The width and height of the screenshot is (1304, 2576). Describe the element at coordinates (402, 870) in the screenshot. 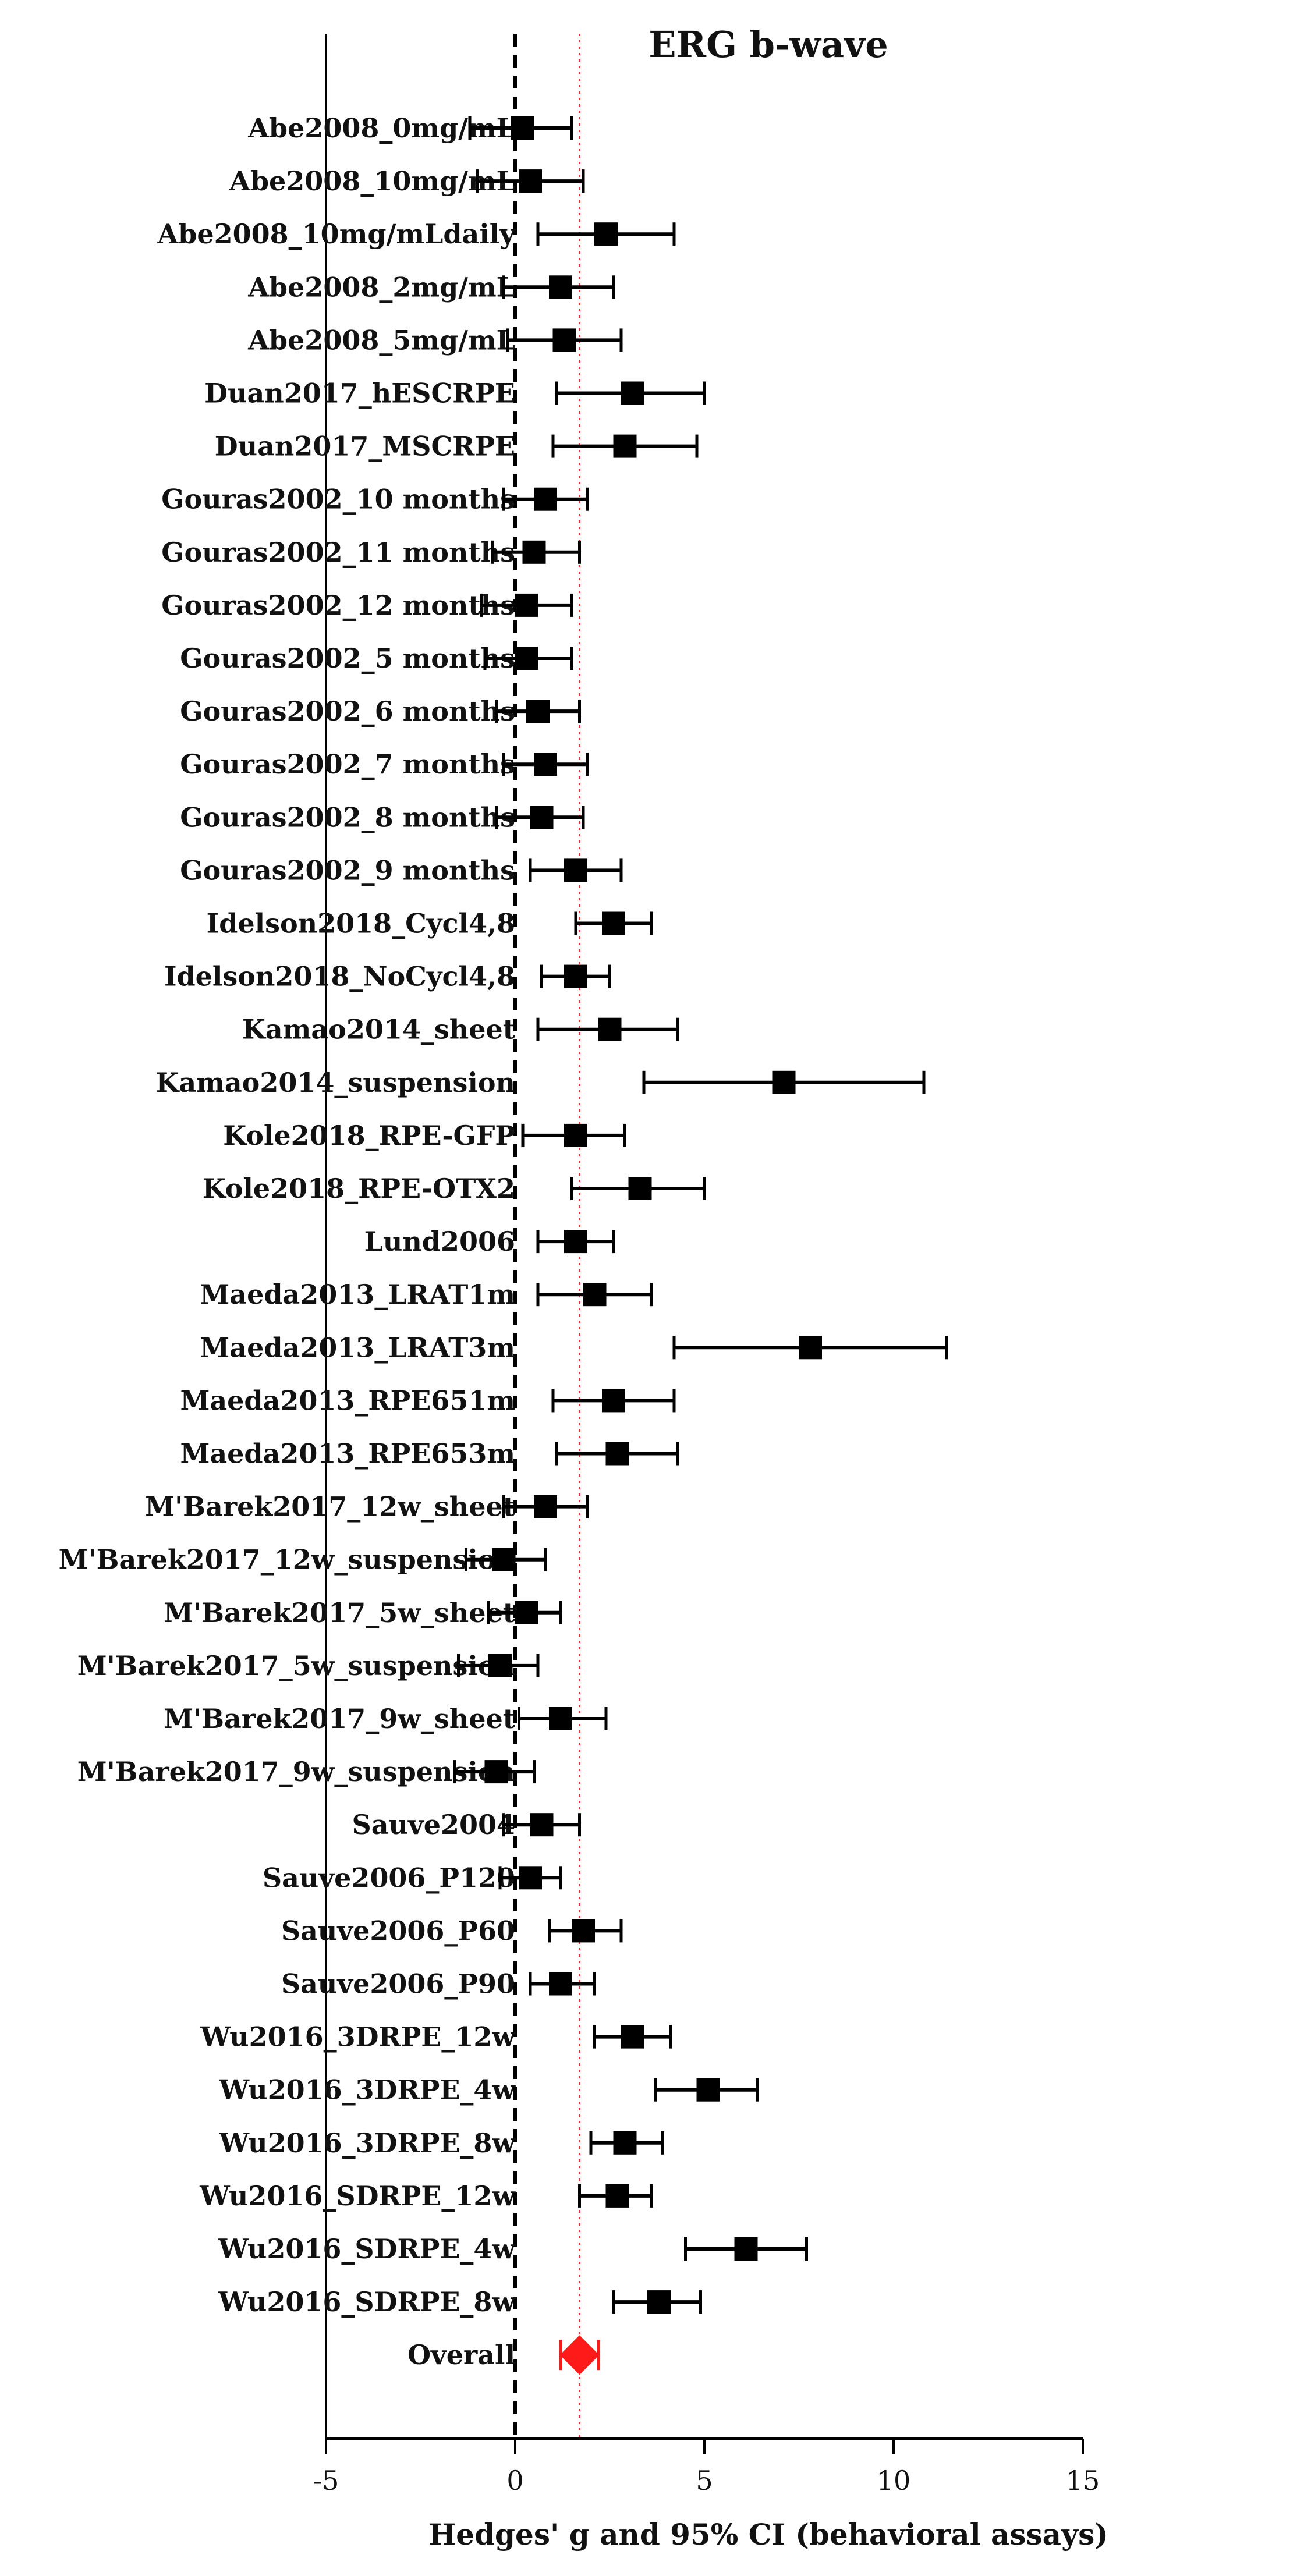

I see `study-row: Gouras2002_9 months` at that location.